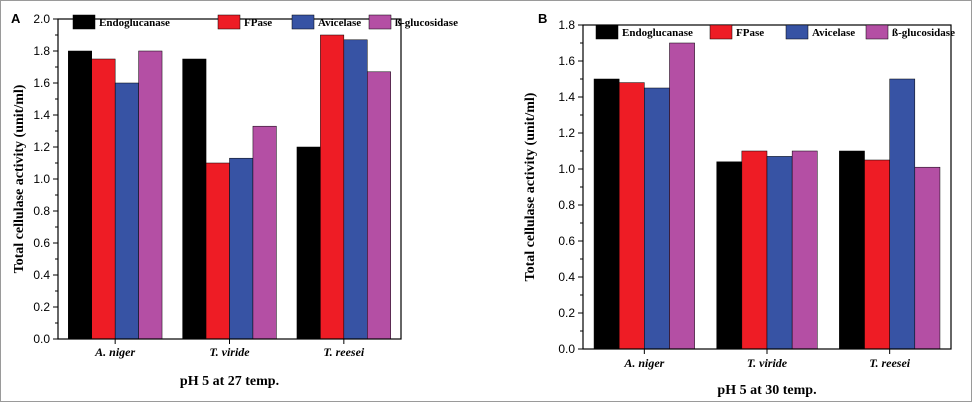  I want to click on panel-label: A, so click(16, 18).